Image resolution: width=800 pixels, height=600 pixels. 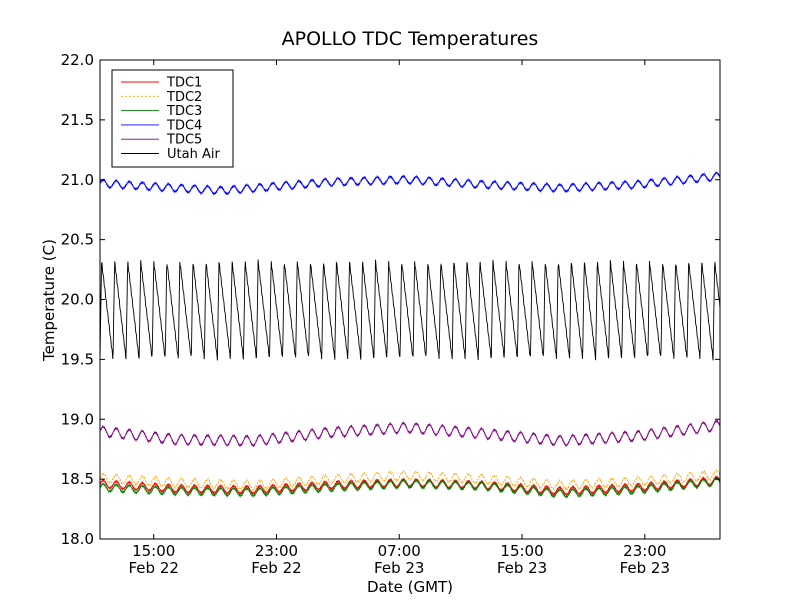 What do you see at coordinates (193, 154) in the screenshot?
I see `legend-label: Utah Air` at bounding box center [193, 154].